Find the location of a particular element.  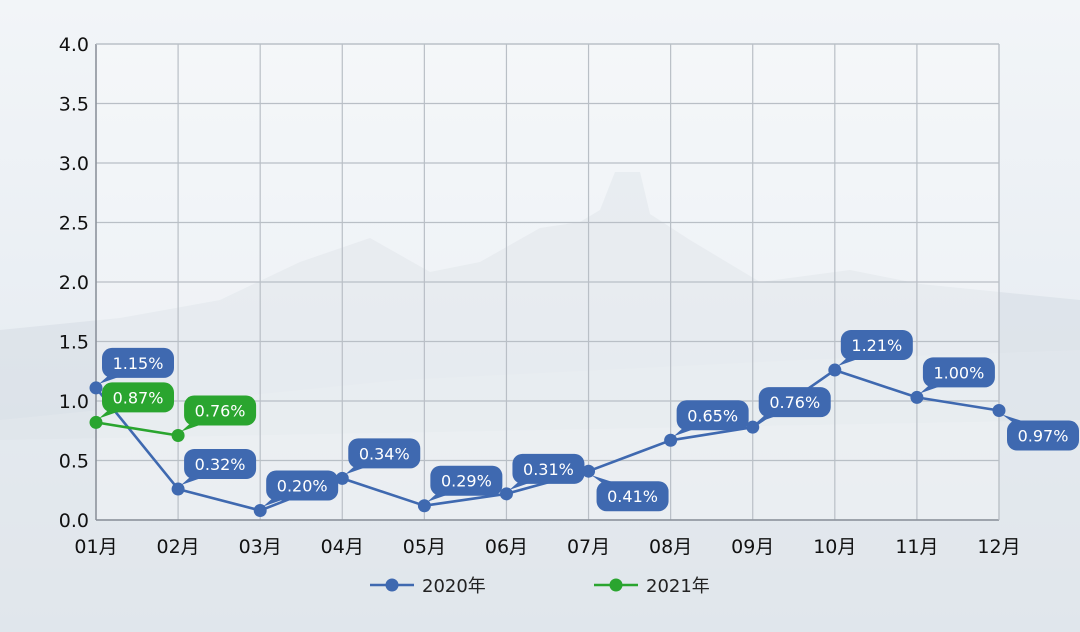

data-label-1: 0.20% is located at coordinates (301, 488).